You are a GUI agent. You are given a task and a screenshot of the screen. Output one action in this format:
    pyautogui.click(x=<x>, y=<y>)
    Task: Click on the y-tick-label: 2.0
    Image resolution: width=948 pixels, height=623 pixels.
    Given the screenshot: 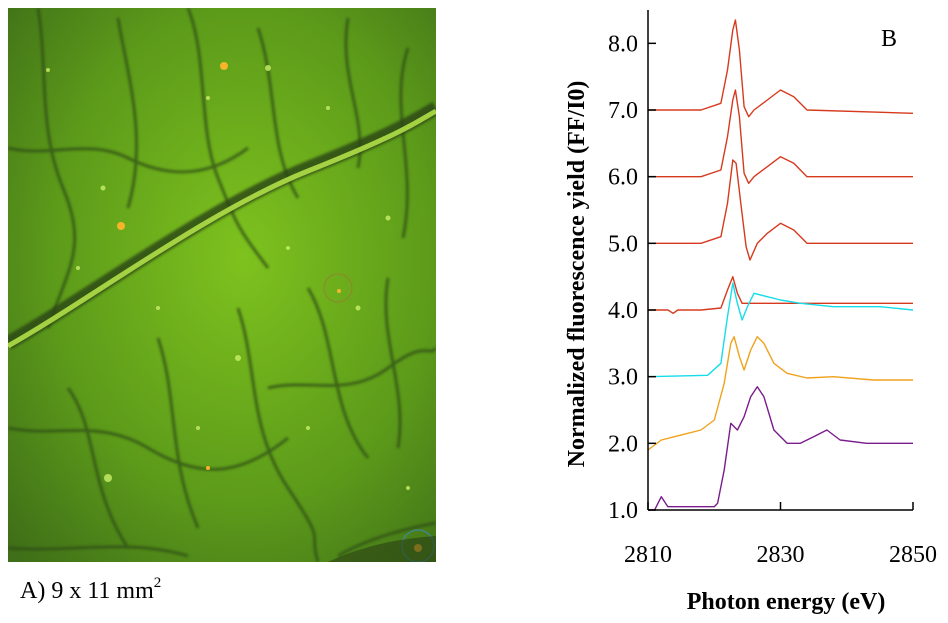 What is the action you would take?
    pyautogui.click(x=623, y=444)
    